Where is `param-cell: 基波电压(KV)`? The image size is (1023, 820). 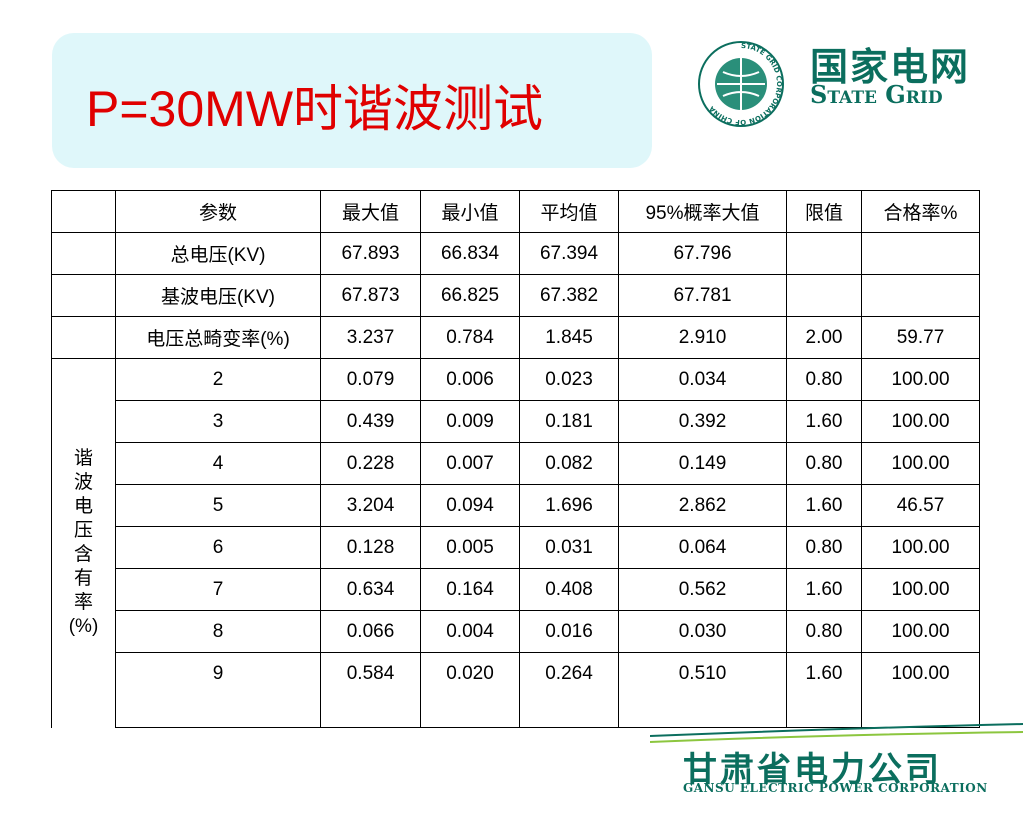 param-cell: 基波电压(KV) is located at coordinates (218, 295).